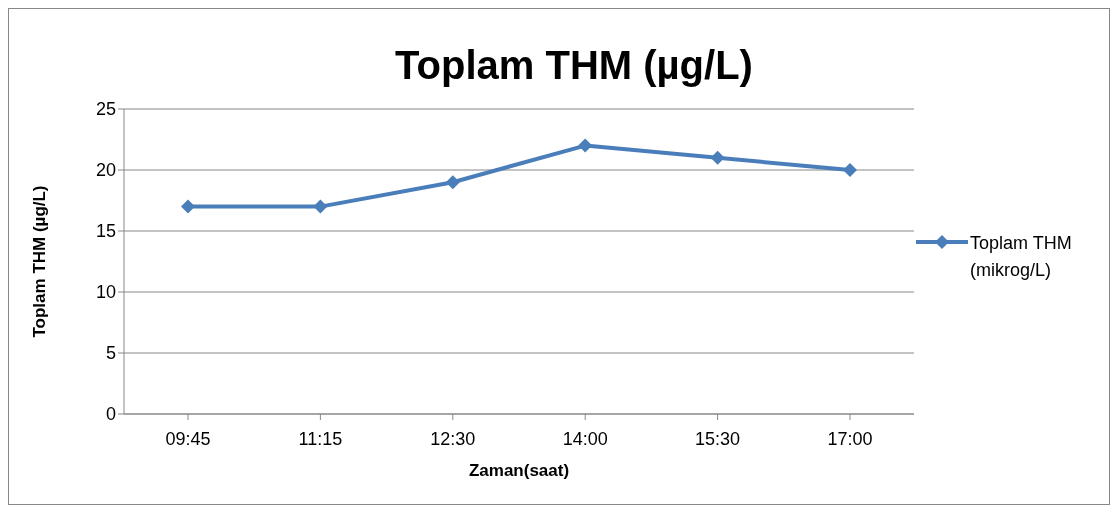 The image size is (1117, 513). I want to click on y-tick-label: 15, so click(105, 231).